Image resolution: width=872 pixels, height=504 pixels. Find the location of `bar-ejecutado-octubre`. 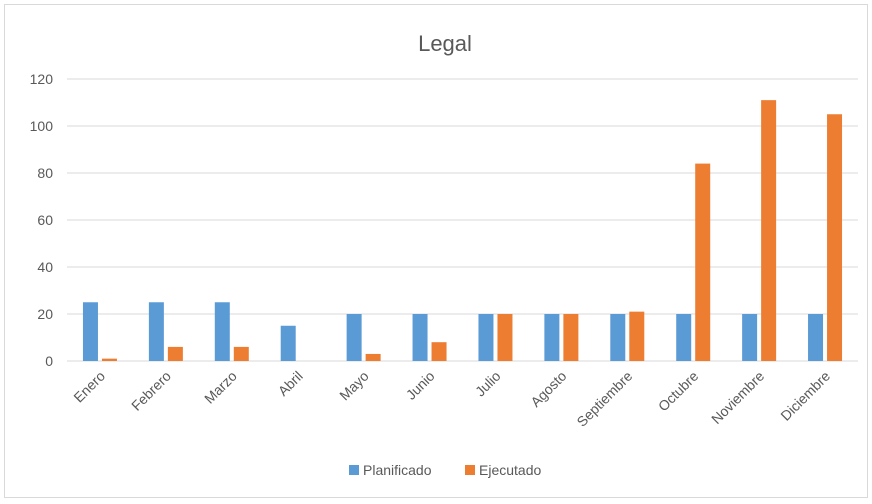

bar-ejecutado-octubre is located at coordinates (703, 262).